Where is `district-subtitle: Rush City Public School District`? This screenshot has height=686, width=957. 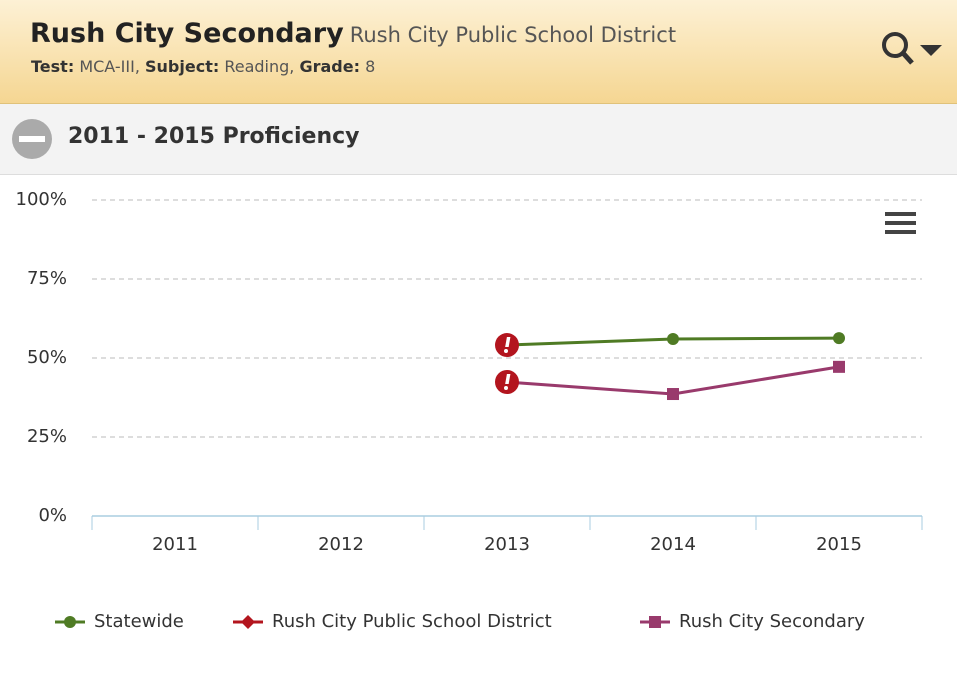
district-subtitle: Rush City Public School District is located at coordinates (513, 35).